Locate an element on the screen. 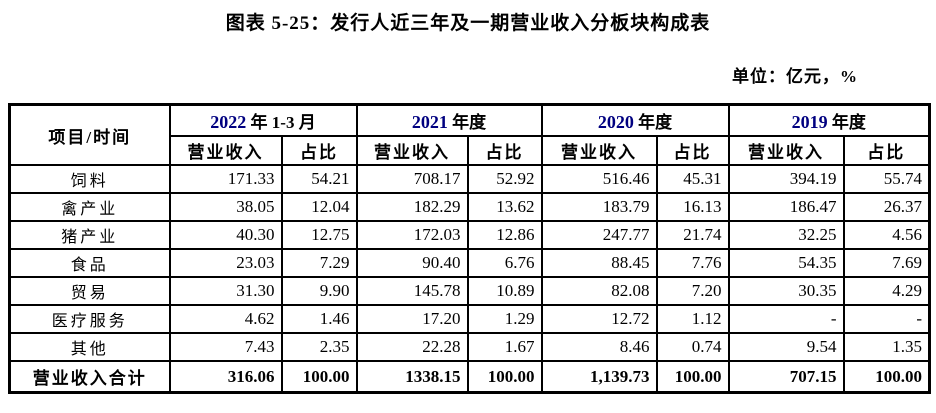 The image size is (936, 413). cell: 1338.15 is located at coordinates (412, 377).